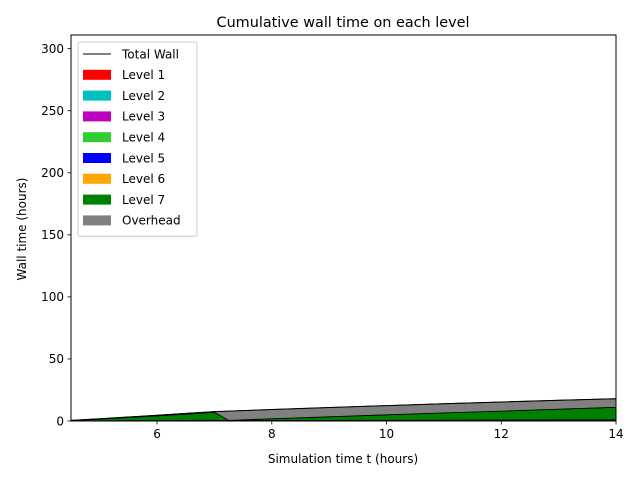 The width and height of the screenshot is (640, 480). I want to click on y-tick-label: 300, so click(52, 49).